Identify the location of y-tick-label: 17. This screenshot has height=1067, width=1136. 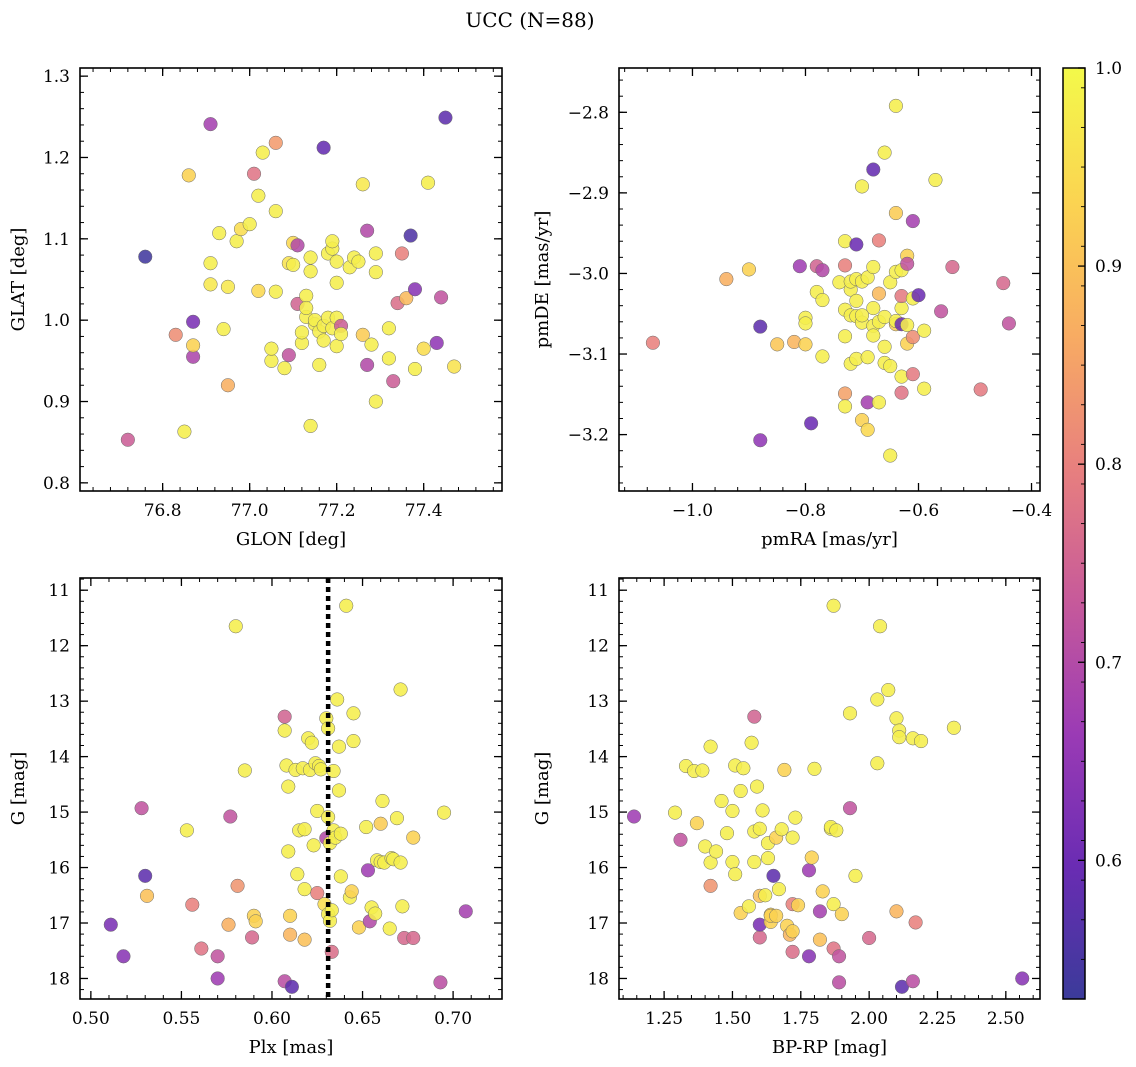
(598, 924).